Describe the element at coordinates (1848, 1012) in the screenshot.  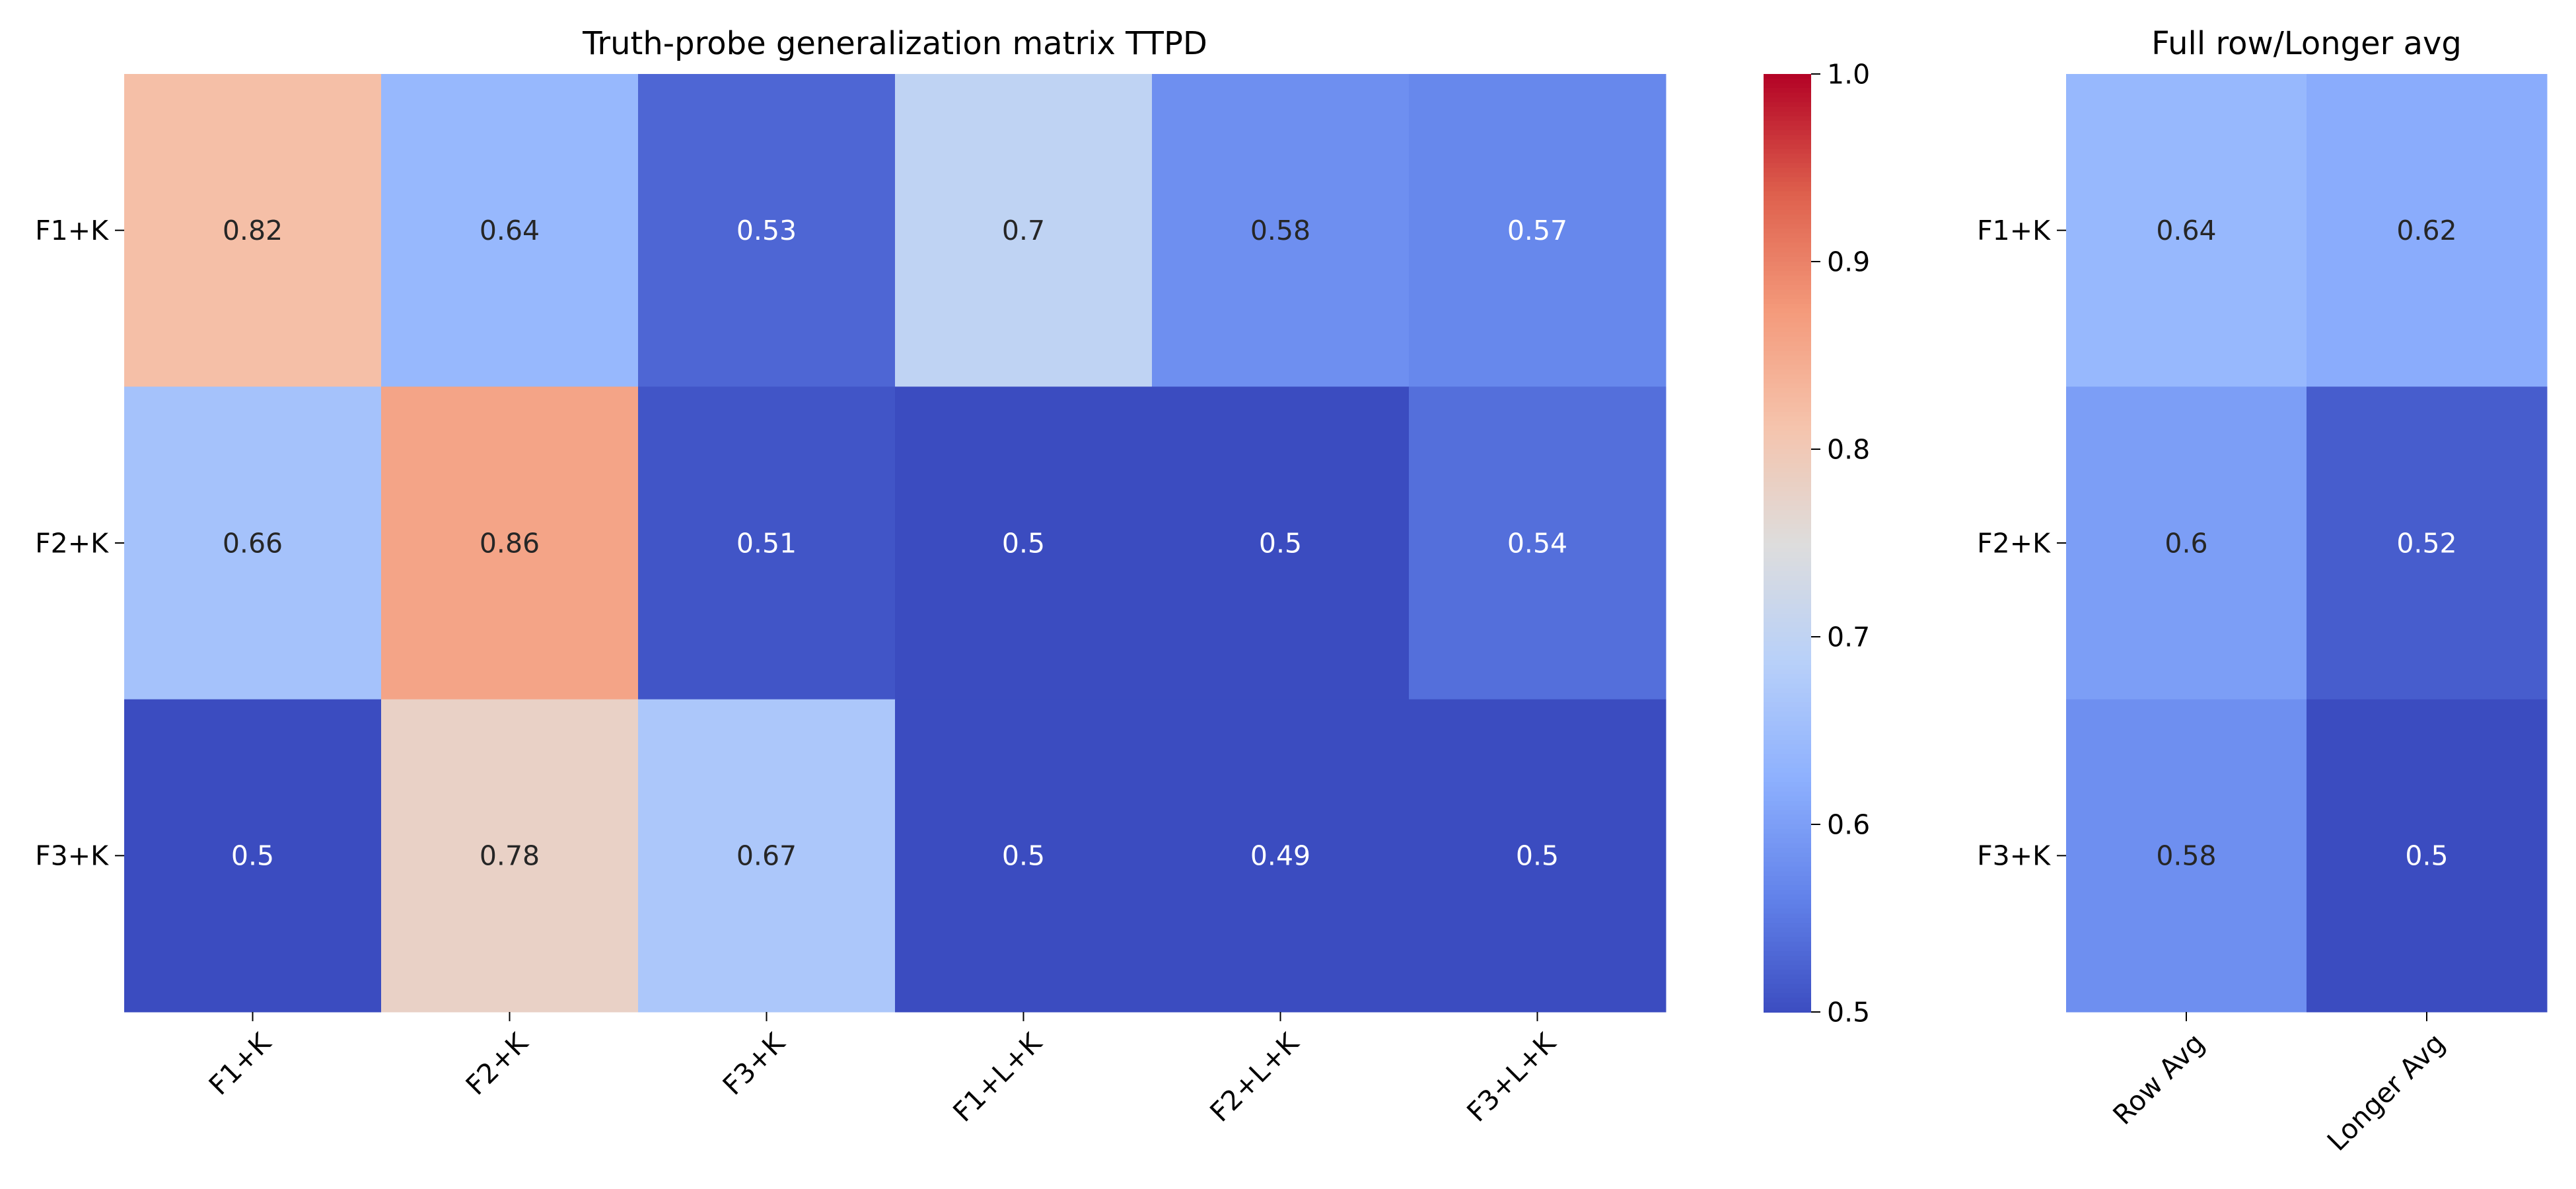
I see `colorbar-tick-label: 0.5` at that location.